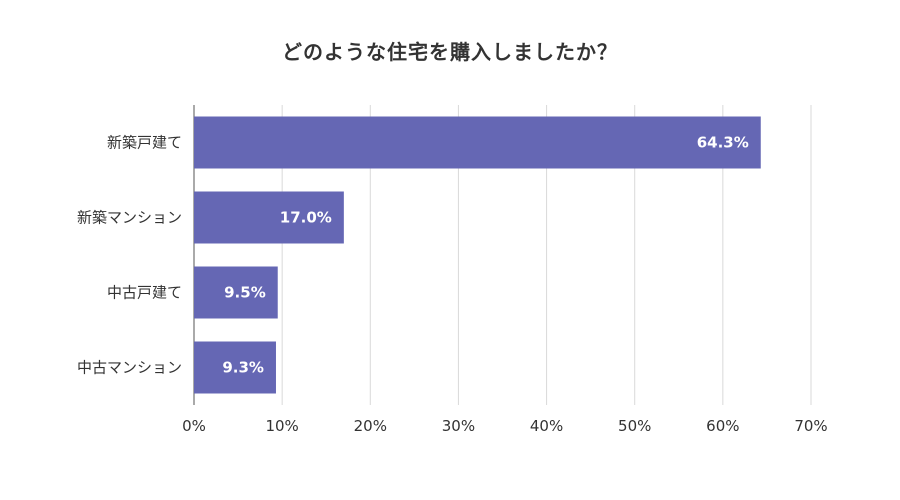  Describe the element at coordinates (810, 426) in the screenshot. I see `x-tick-label: 70%` at that location.